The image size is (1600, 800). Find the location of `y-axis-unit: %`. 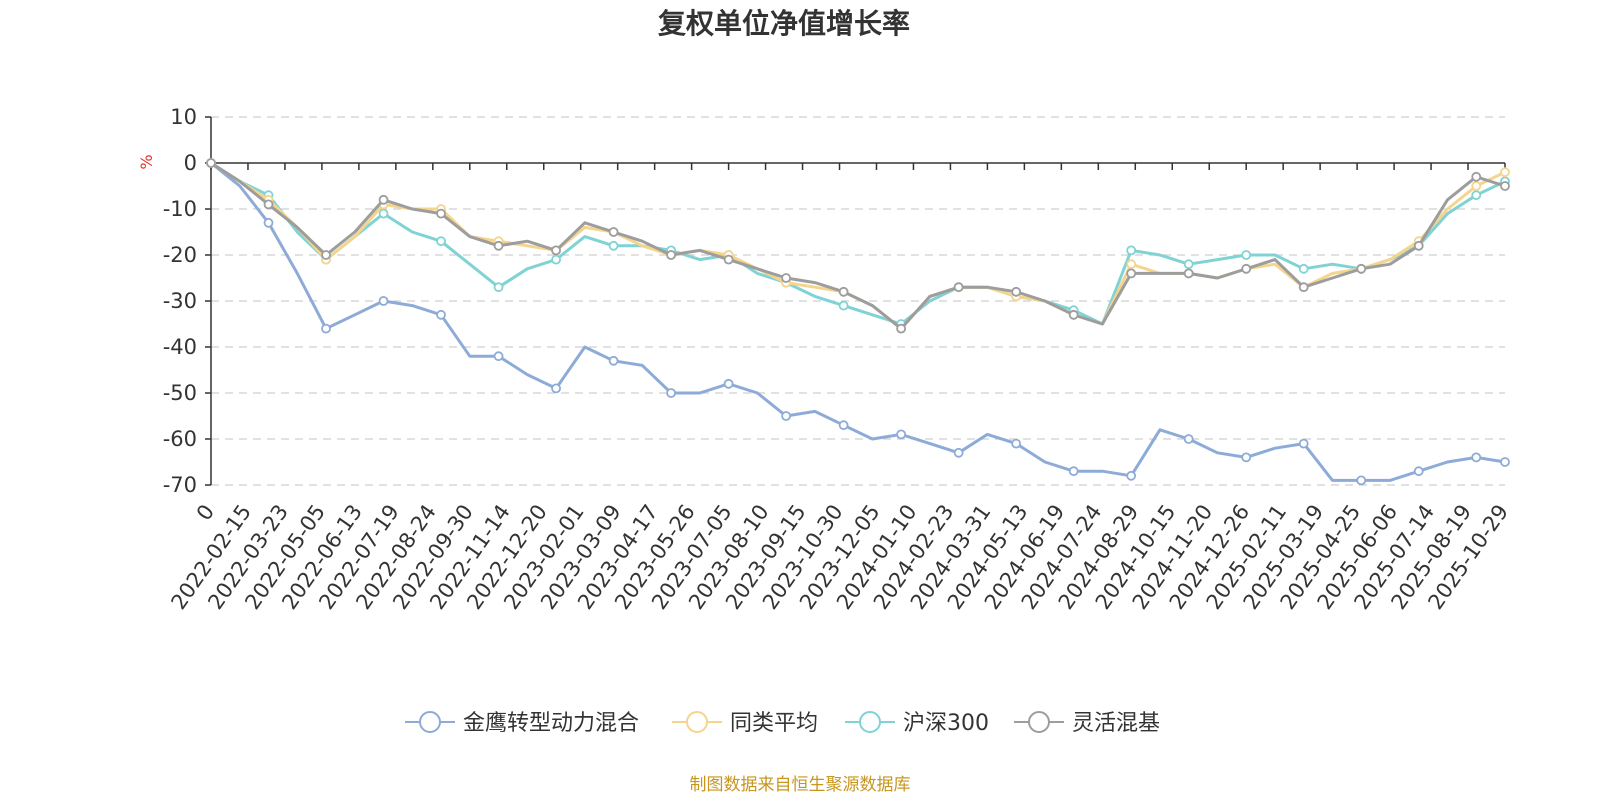

y-axis-unit: % is located at coordinates (146, 161).